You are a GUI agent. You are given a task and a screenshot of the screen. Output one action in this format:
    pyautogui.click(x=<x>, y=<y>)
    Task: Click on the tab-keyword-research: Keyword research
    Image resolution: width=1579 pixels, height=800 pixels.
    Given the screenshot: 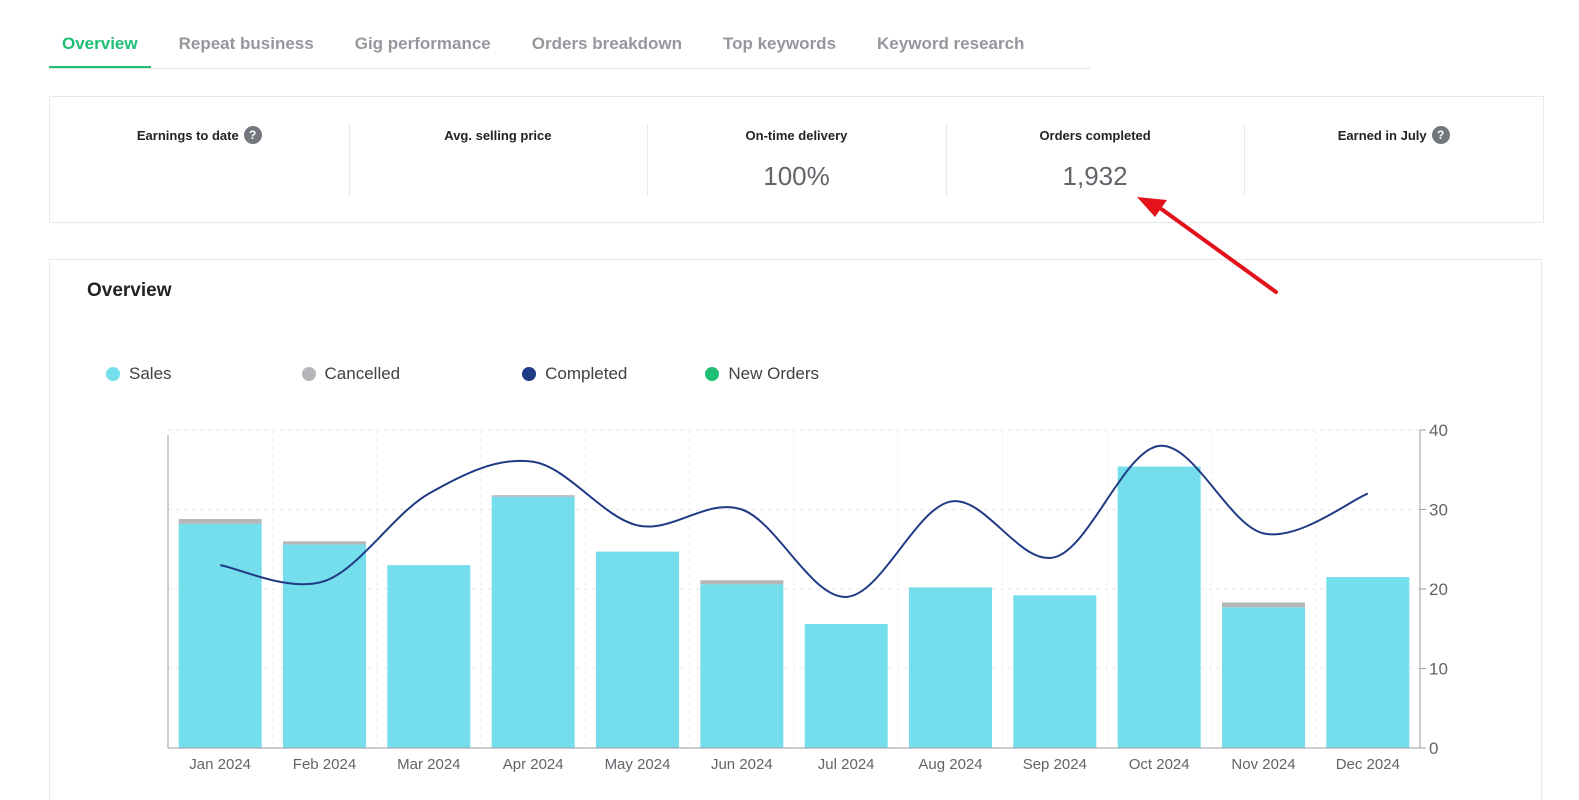 What is the action you would take?
    pyautogui.click(x=951, y=43)
    